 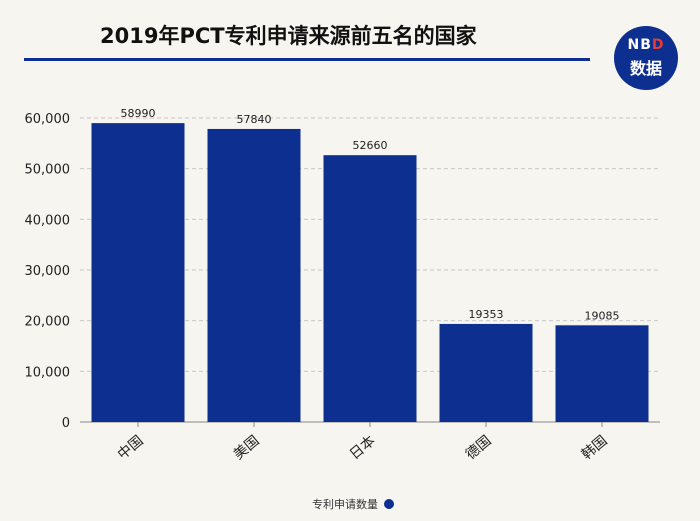 What do you see at coordinates (138, 113) in the screenshot?
I see `data-label: 58990` at bounding box center [138, 113].